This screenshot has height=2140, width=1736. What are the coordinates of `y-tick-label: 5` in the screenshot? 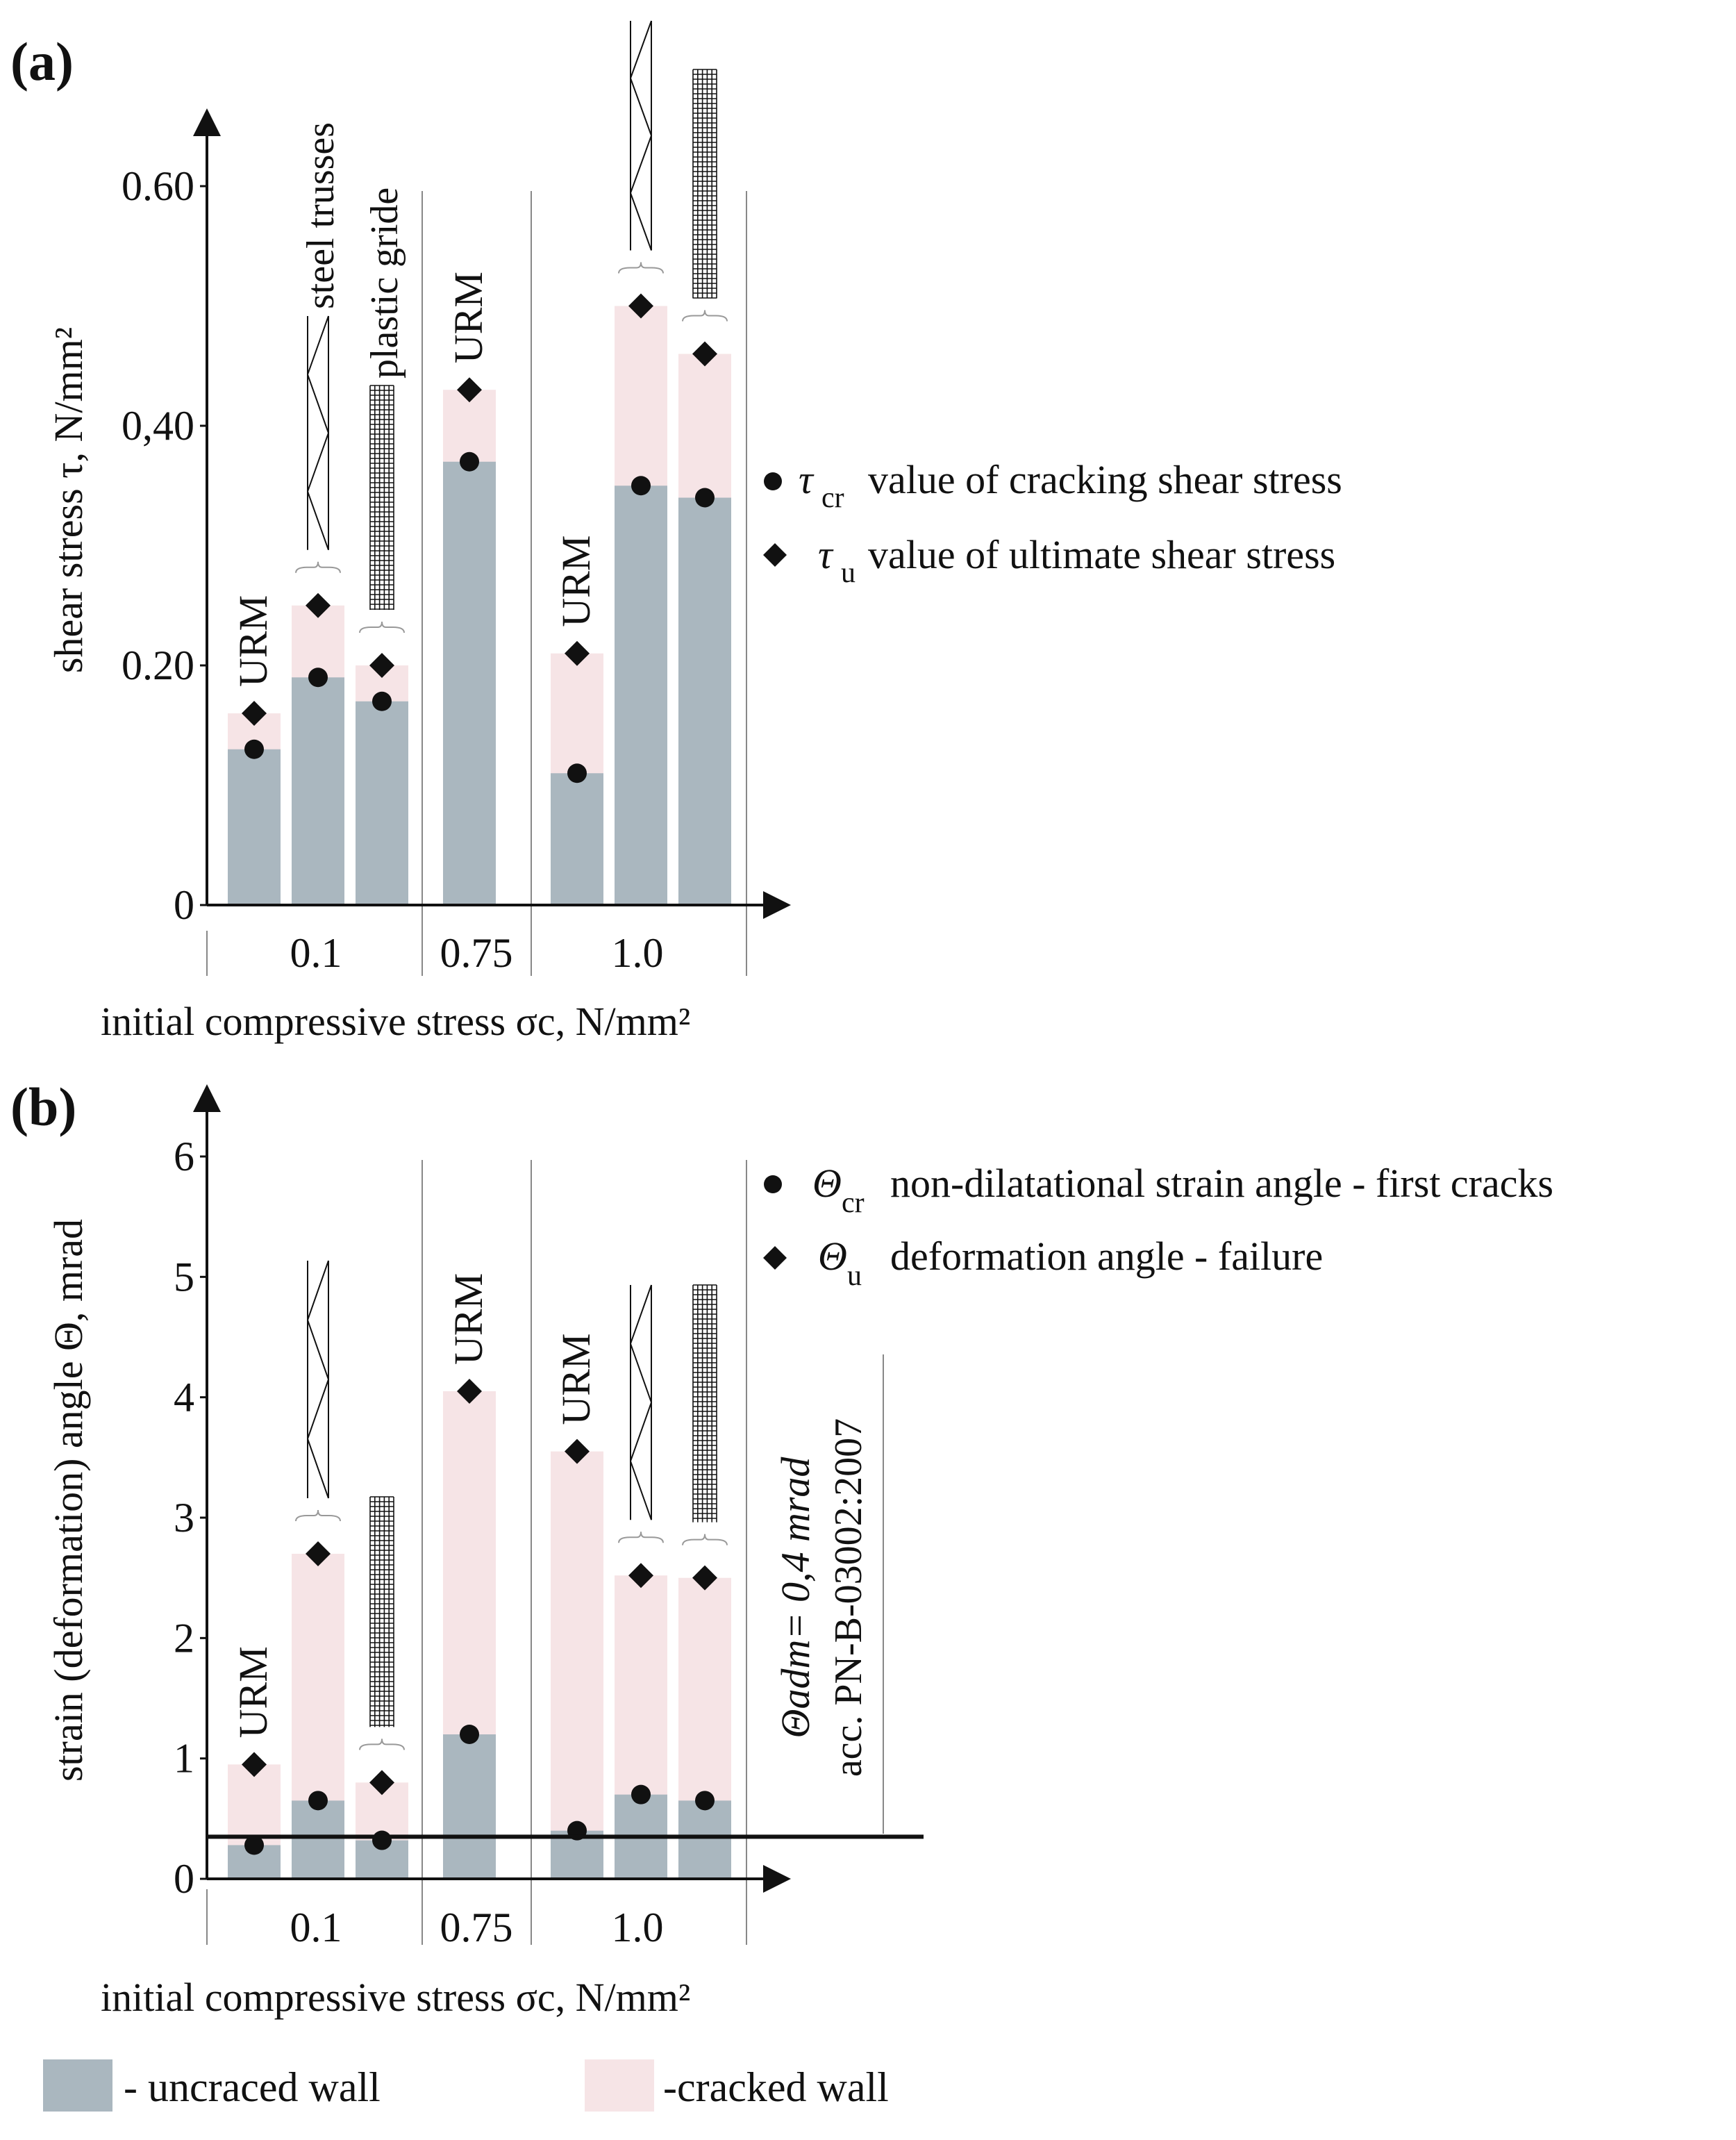 It's located at (184, 1277).